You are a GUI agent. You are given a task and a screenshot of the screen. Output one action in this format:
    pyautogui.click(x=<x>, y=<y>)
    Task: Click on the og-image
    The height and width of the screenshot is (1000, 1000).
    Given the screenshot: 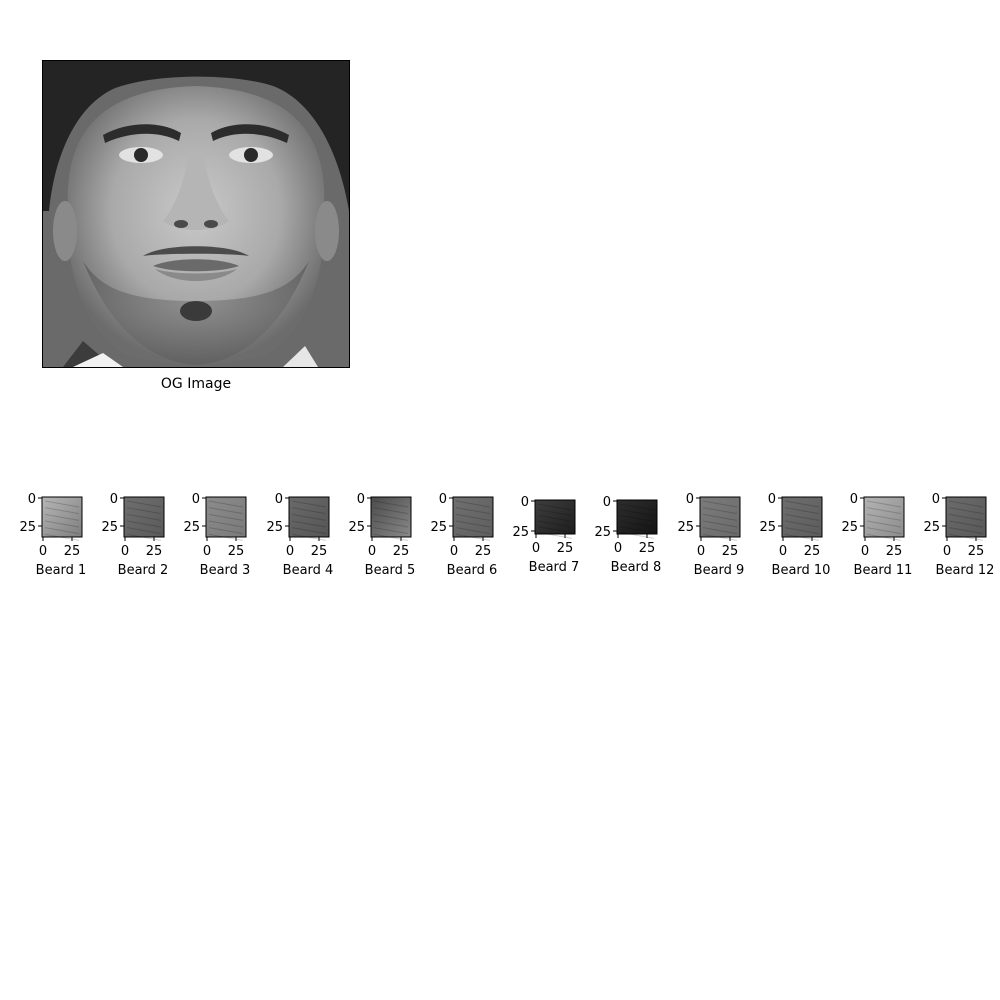 What is the action you would take?
    pyautogui.click(x=196, y=214)
    